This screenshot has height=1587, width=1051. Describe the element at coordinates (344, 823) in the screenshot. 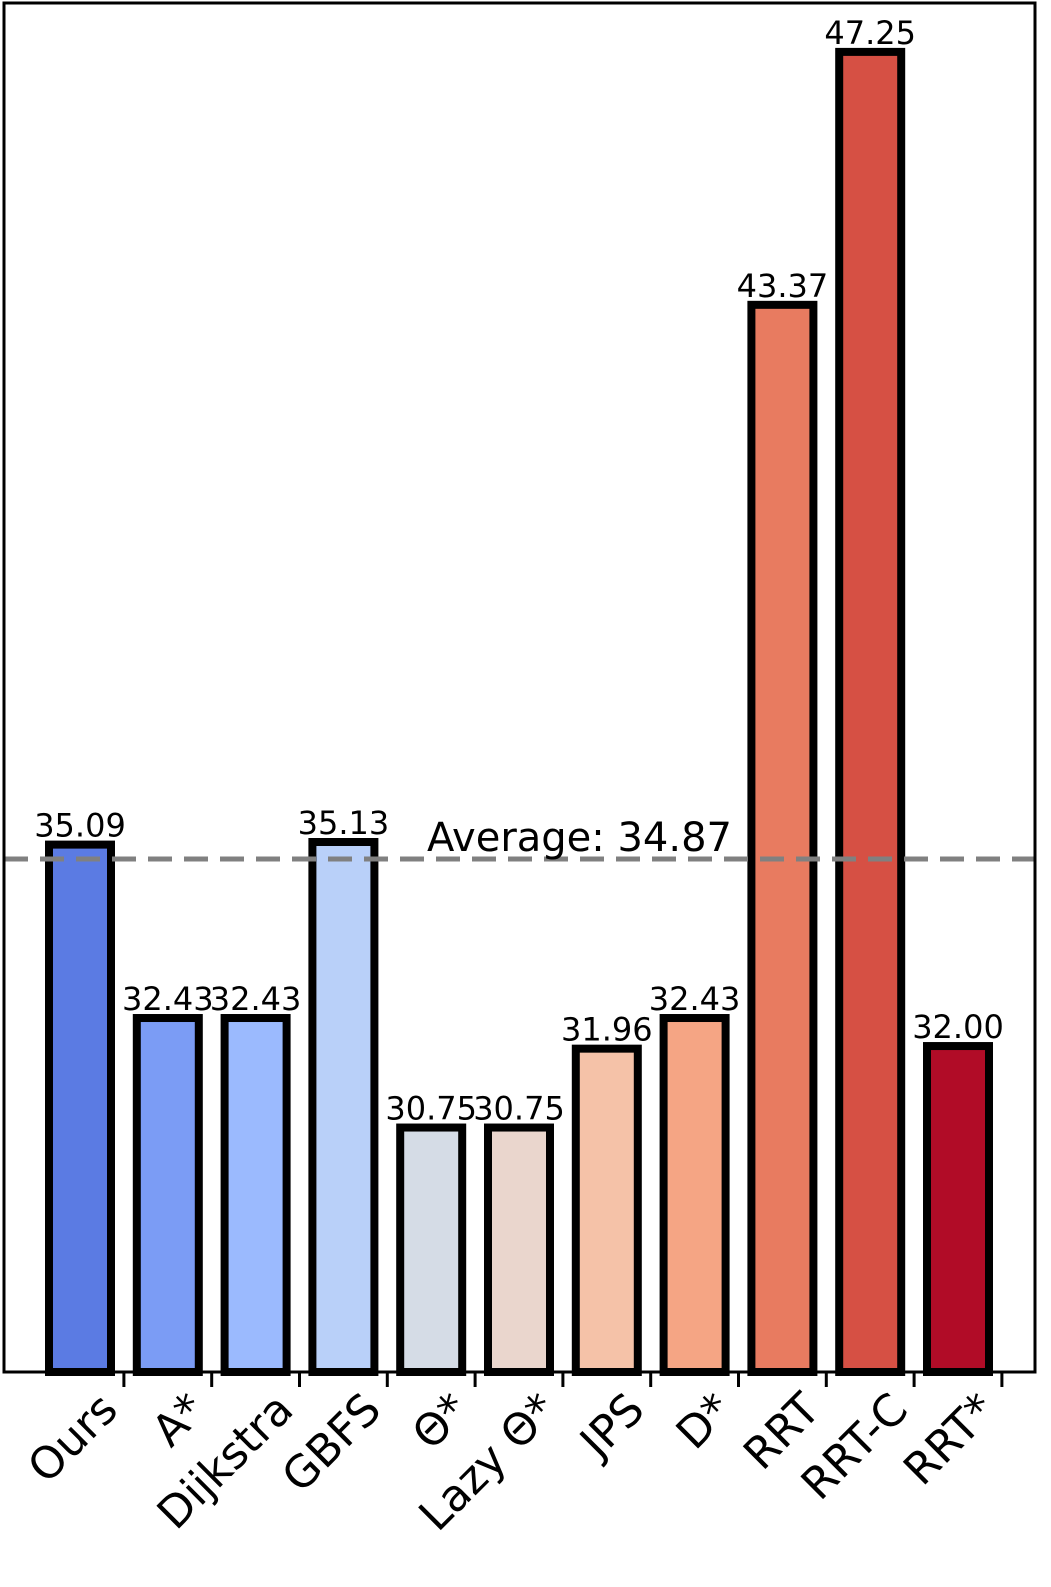

I see `value-label-3: 35.13` at that location.